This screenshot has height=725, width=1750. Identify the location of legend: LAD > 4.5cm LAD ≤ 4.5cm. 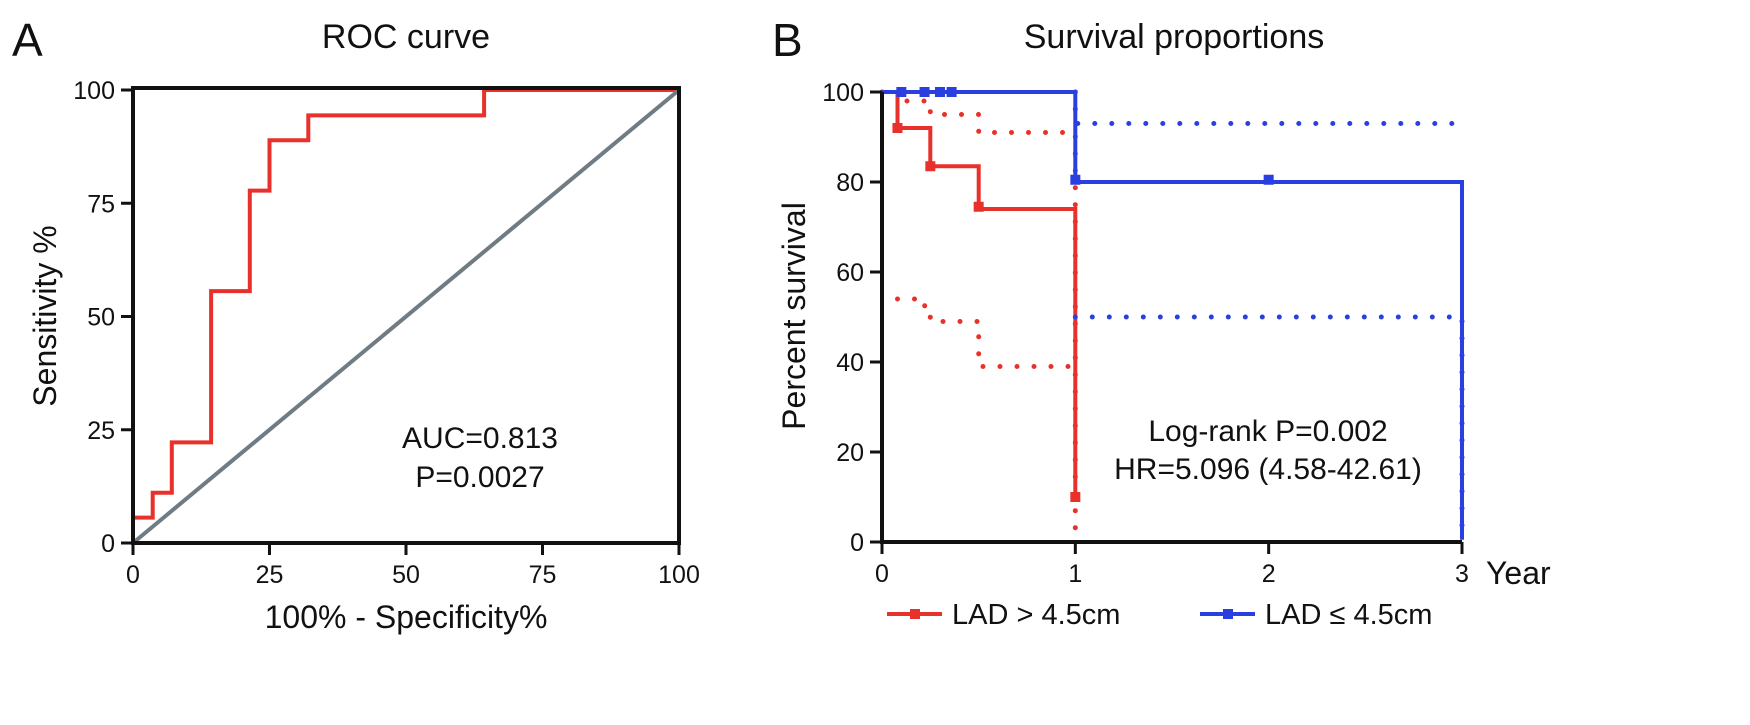
(1159, 615).